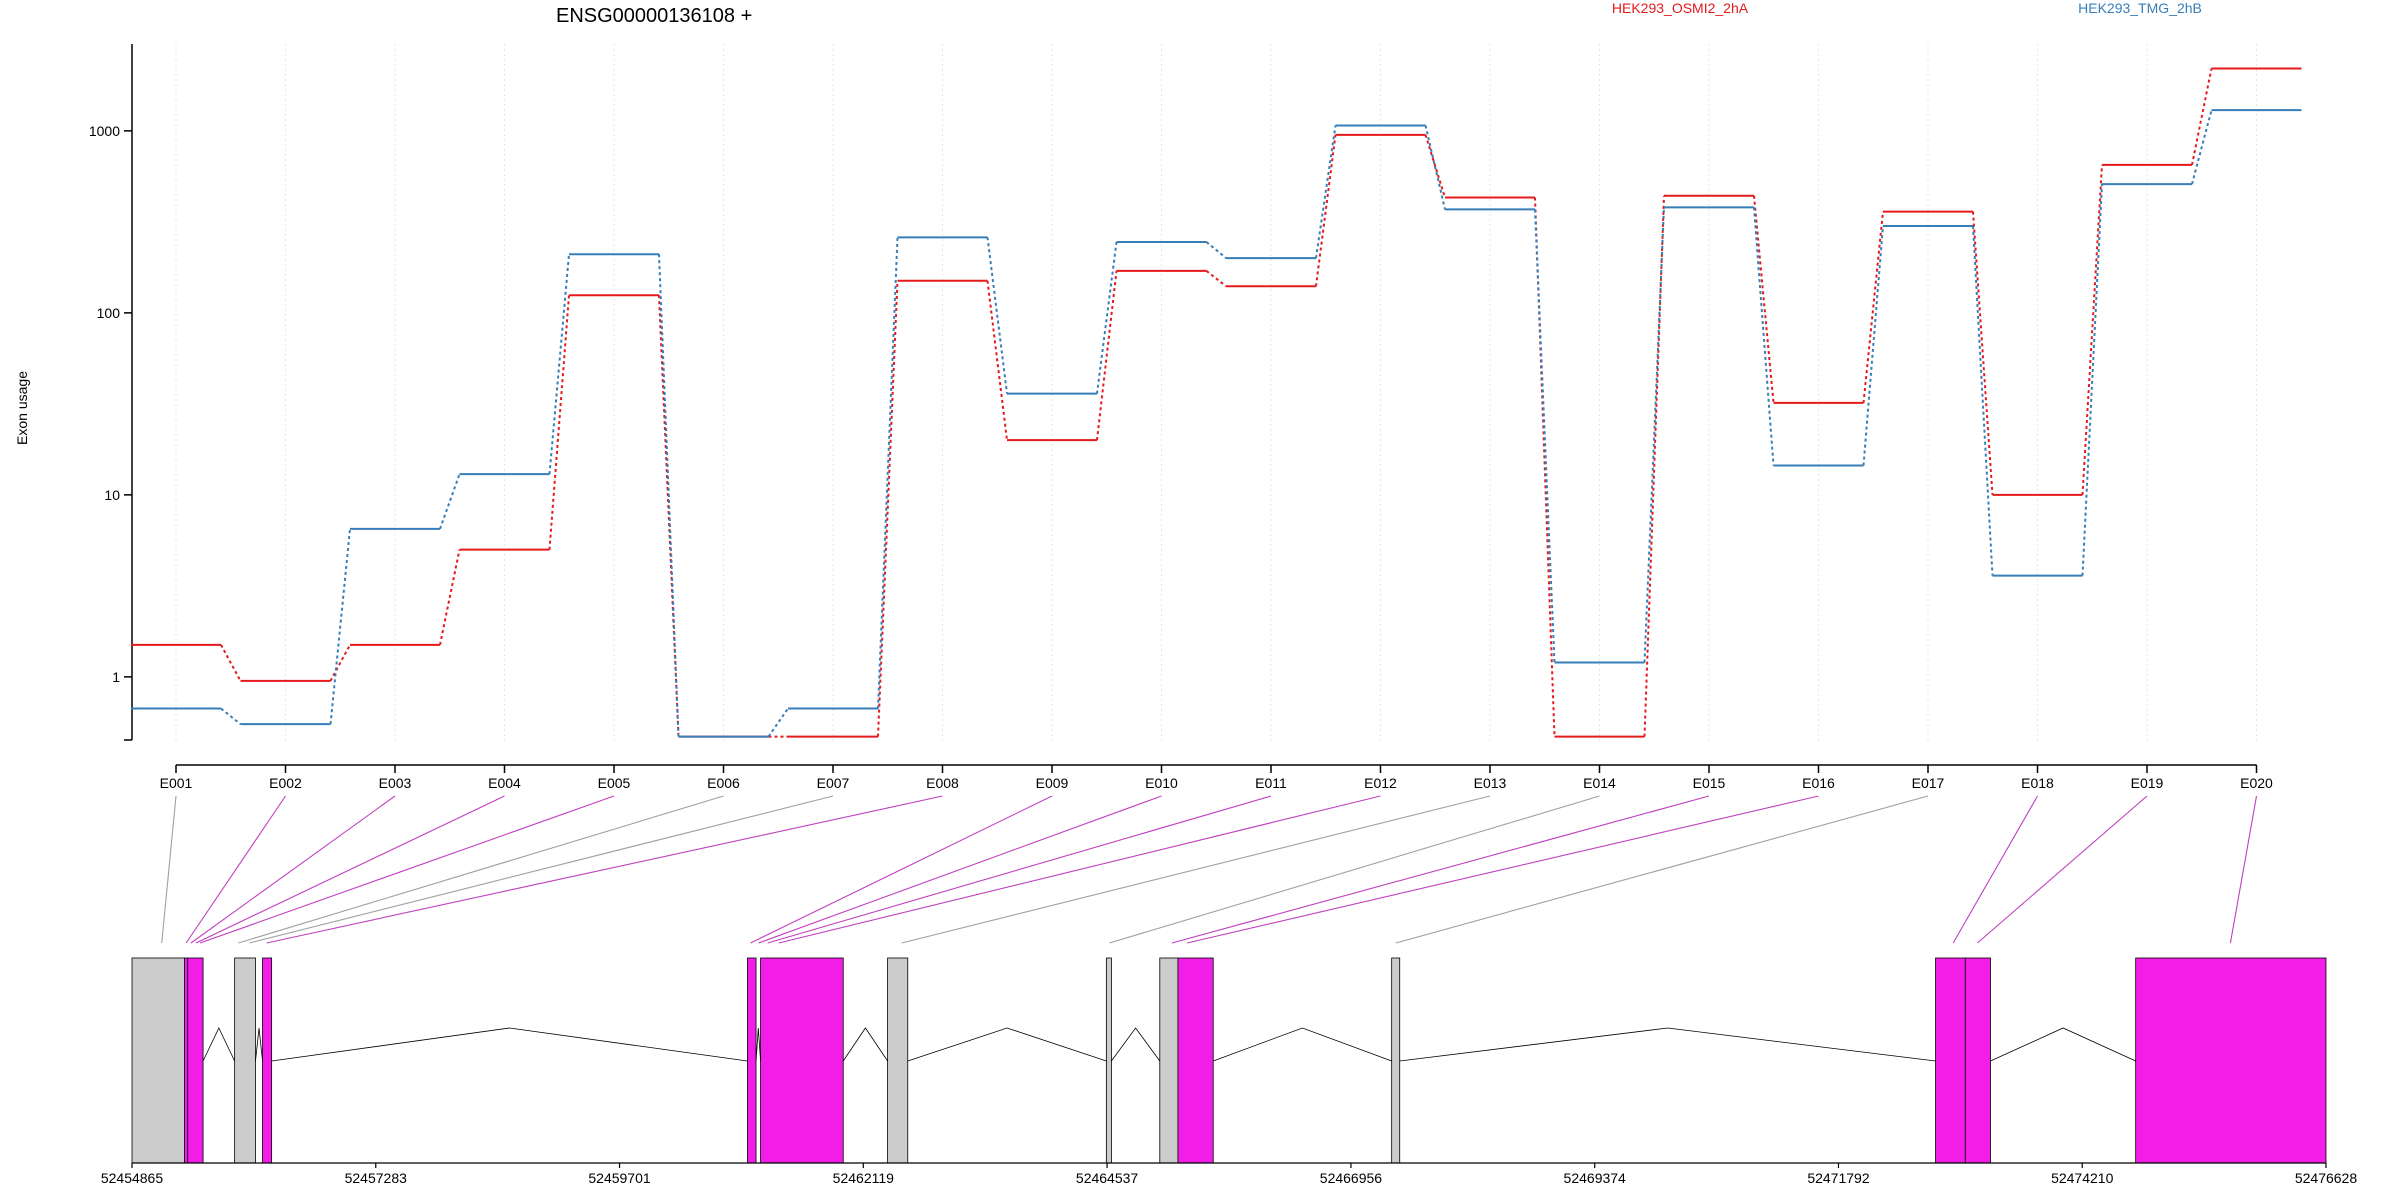 This screenshot has height=1200, width=2400. Describe the element at coordinates (1161, 783) in the screenshot. I see `x-tick-label: E010` at that location.